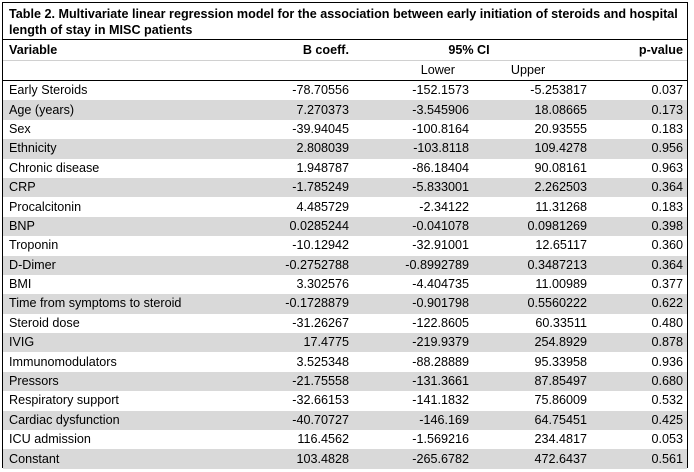  What do you see at coordinates (637, 284) in the screenshot?
I see `cell-p-value: 0.377` at bounding box center [637, 284].